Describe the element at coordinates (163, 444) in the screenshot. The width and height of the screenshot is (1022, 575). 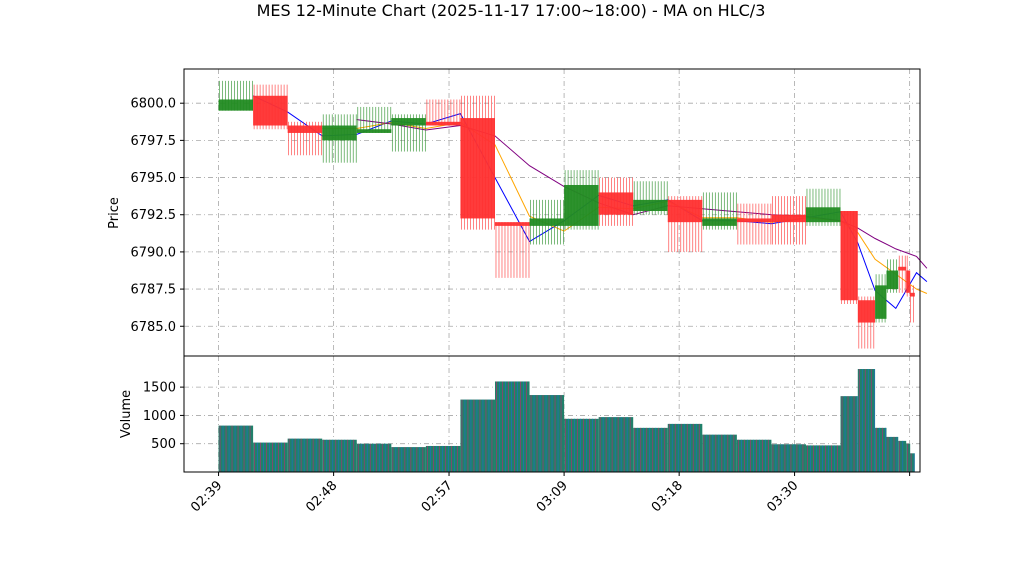
I see `volume-tick-label: 500` at that location.